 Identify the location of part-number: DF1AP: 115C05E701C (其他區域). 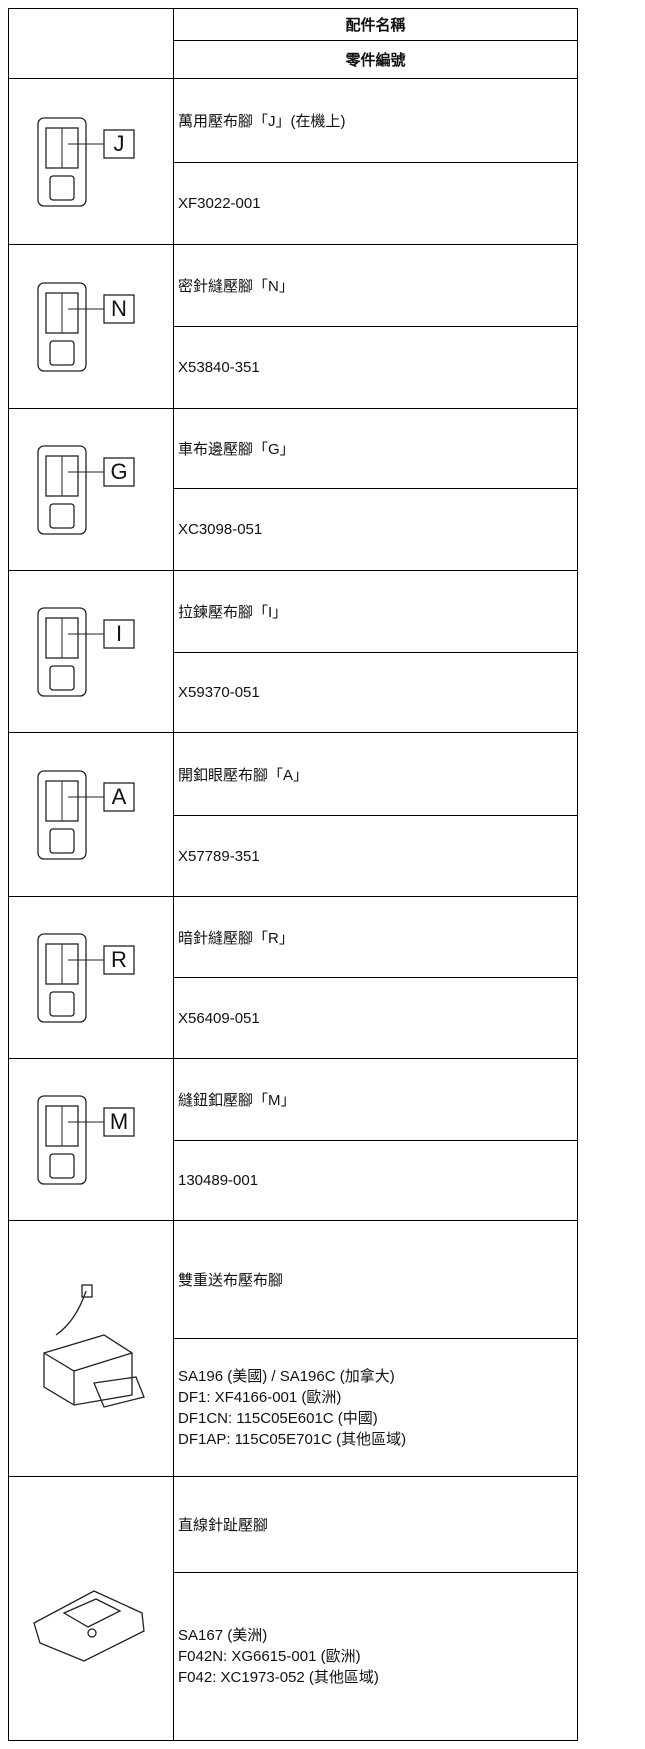
(292, 1439).